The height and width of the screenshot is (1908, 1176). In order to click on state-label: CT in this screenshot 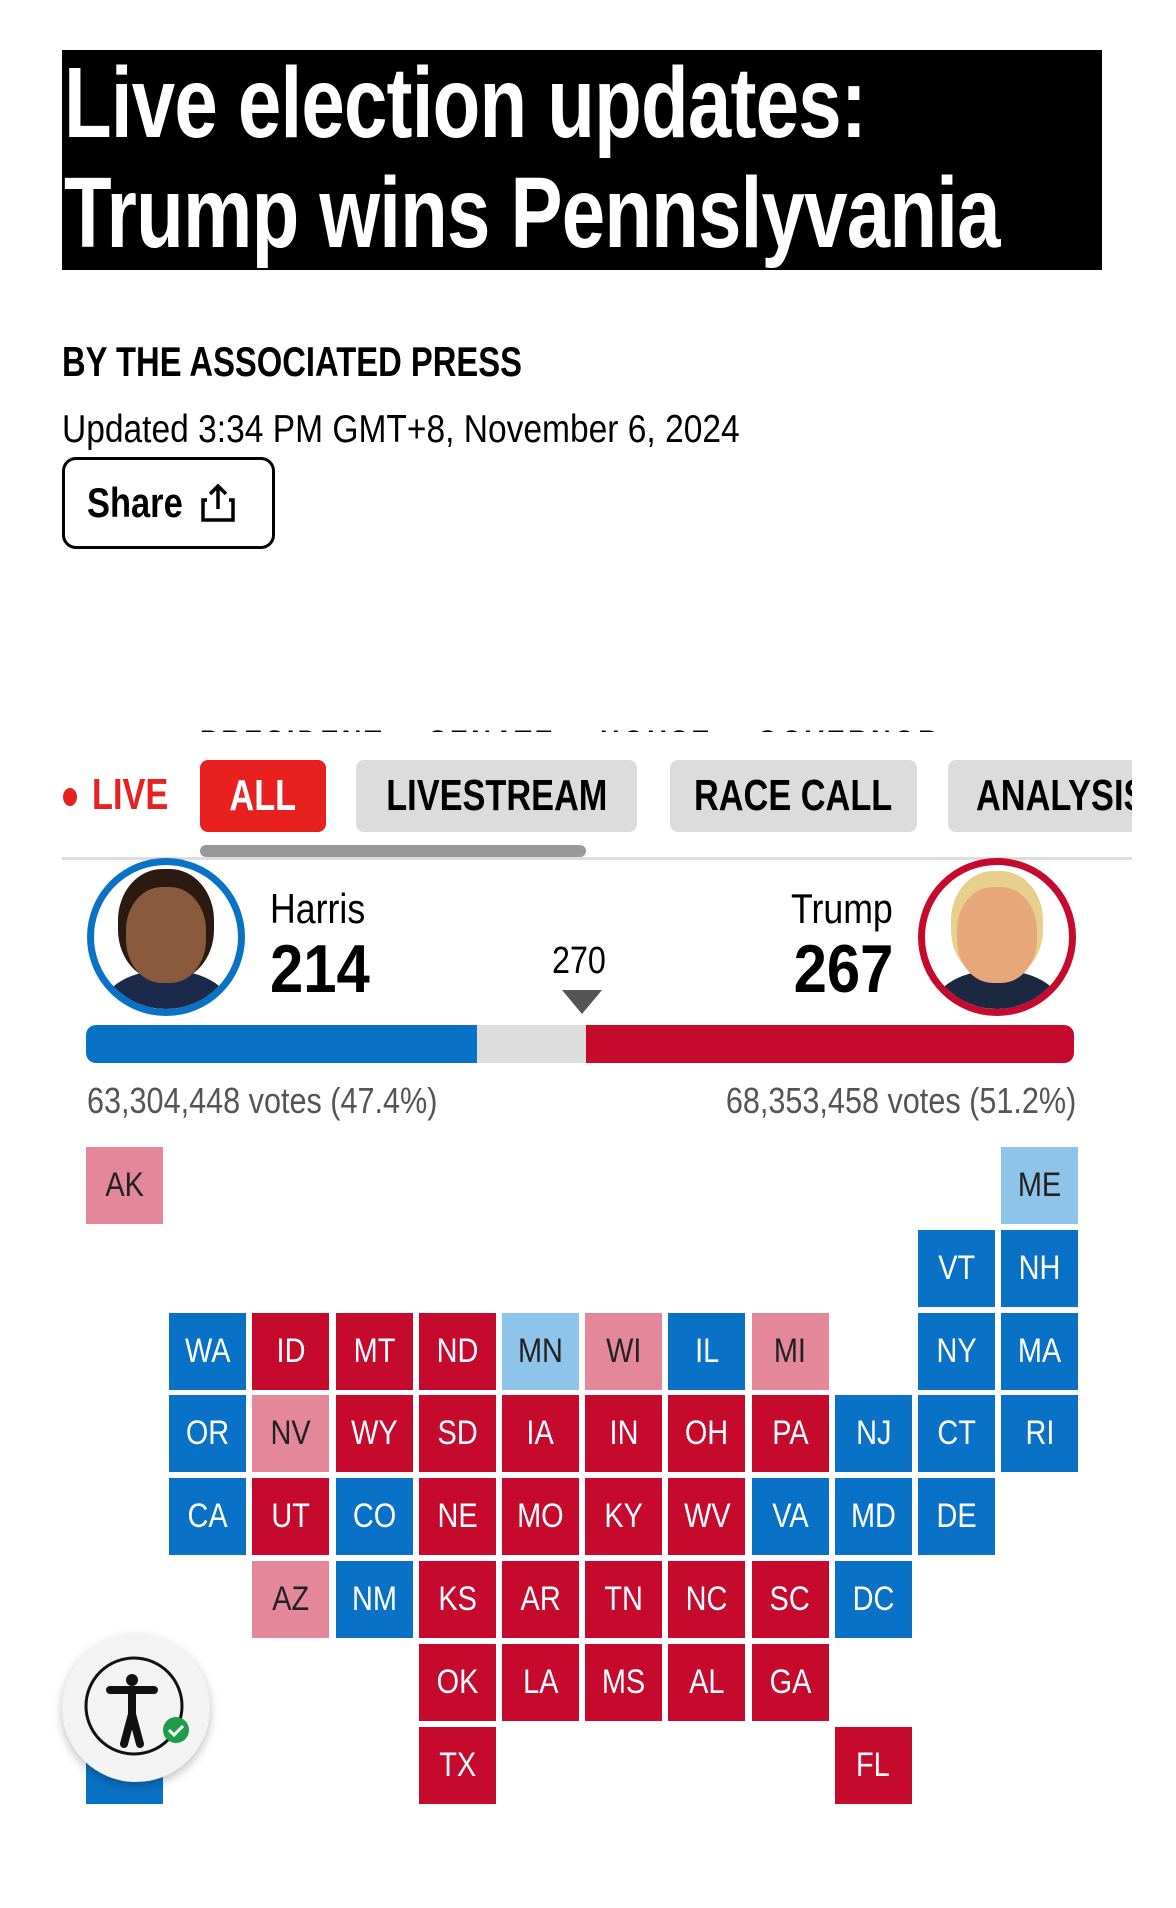, I will do `click(956, 1433)`.